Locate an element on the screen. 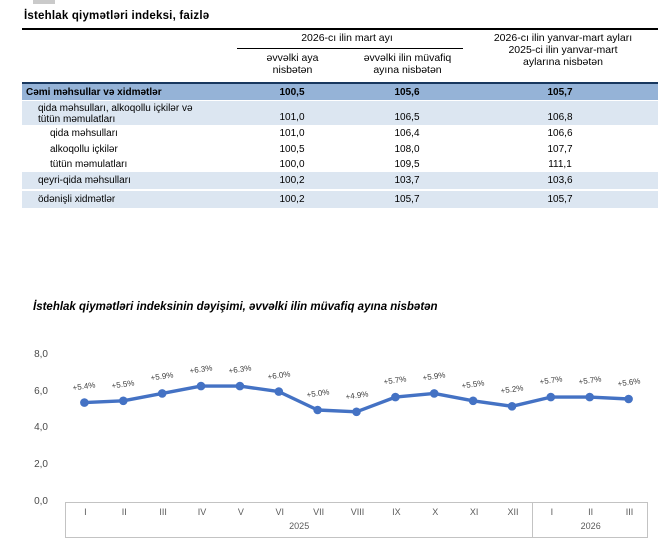 This screenshot has height=546, width=666. row-value: 103,7 is located at coordinates (407, 180).